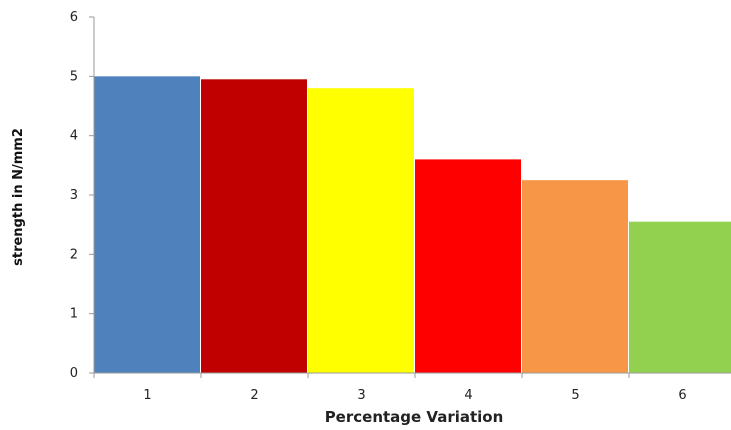  What do you see at coordinates (361, 395) in the screenshot?
I see `x-tick-label: 3` at bounding box center [361, 395].